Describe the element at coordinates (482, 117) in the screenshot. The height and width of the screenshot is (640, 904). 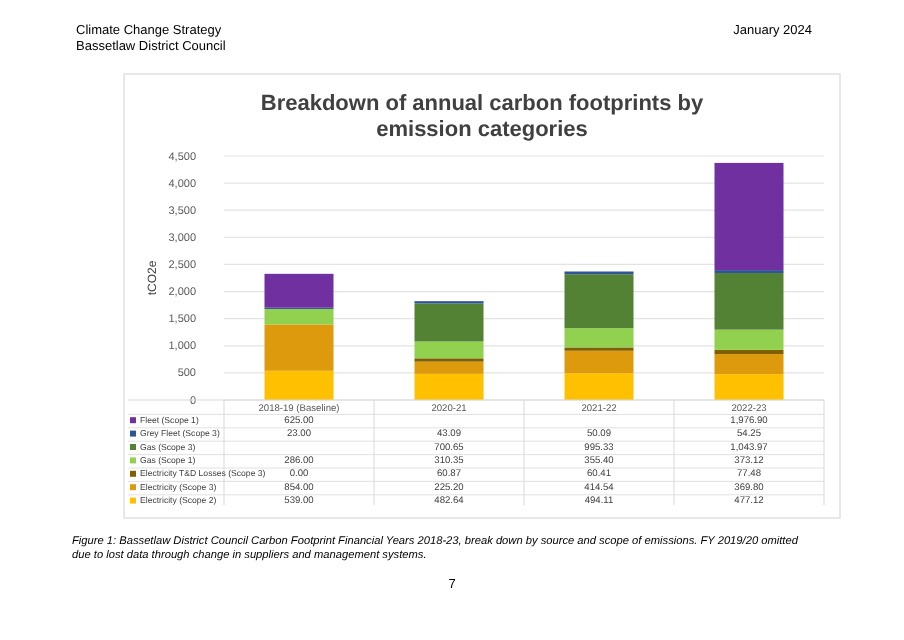
I see `chart-title: Breakdown of annual carbon footprints by emission categories` at that location.